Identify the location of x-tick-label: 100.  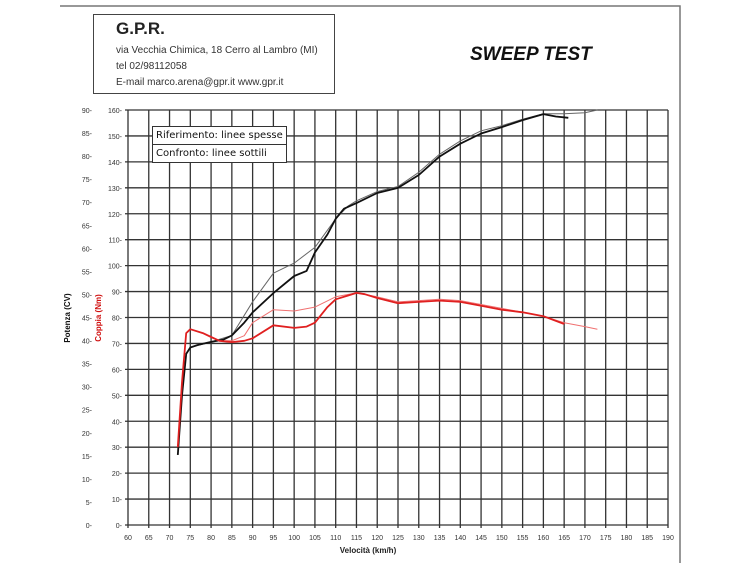
(294, 538).